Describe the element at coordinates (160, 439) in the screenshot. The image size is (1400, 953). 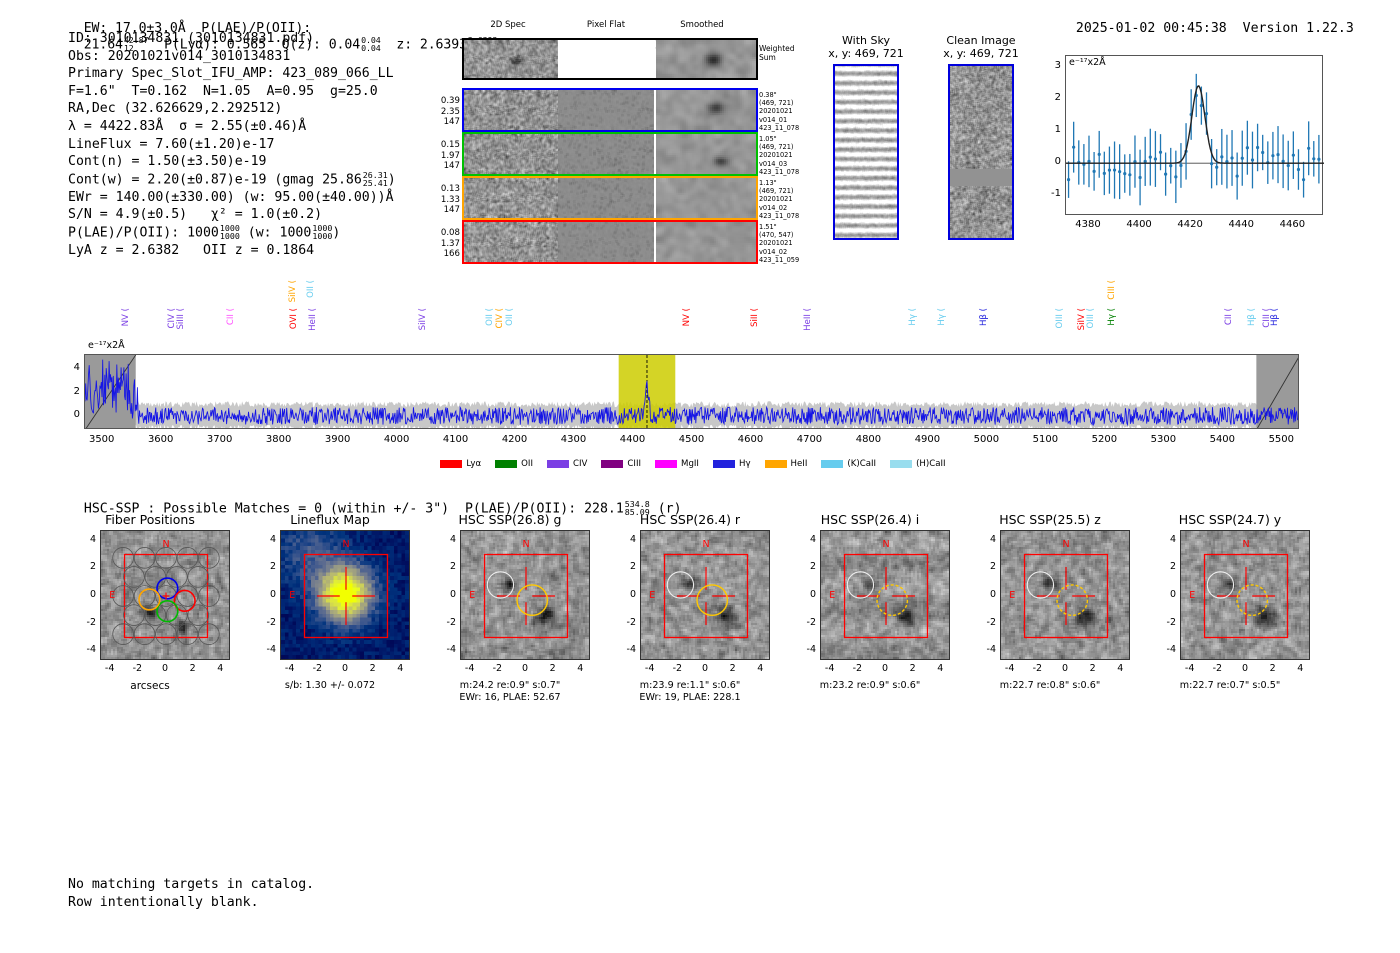
I see `spectrum-xtick: 3600` at that location.